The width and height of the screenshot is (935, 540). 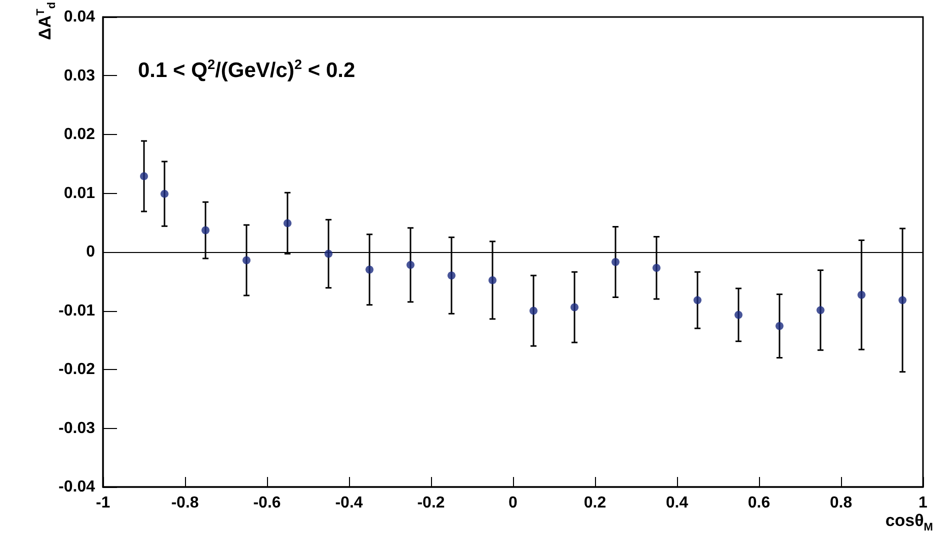 What do you see at coordinates (923, 503) in the screenshot?
I see `x-tick-label: 1` at bounding box center [923, 503].